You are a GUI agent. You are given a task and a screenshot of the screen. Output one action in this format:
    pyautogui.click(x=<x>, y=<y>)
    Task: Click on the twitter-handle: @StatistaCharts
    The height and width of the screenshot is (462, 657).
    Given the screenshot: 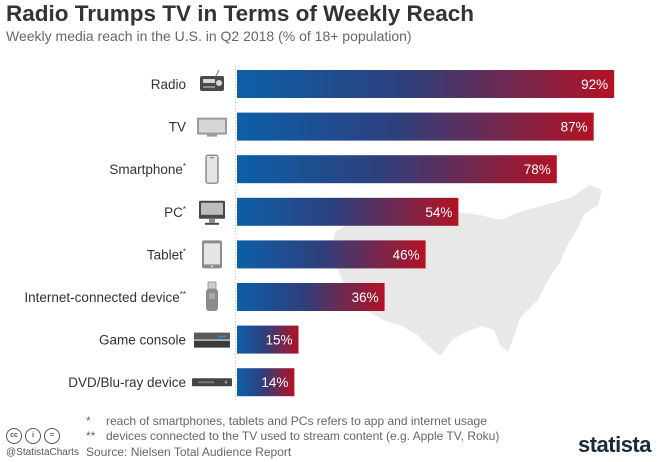 What is the action you would take?
    pyautogui.click(x=42, y=452)
    